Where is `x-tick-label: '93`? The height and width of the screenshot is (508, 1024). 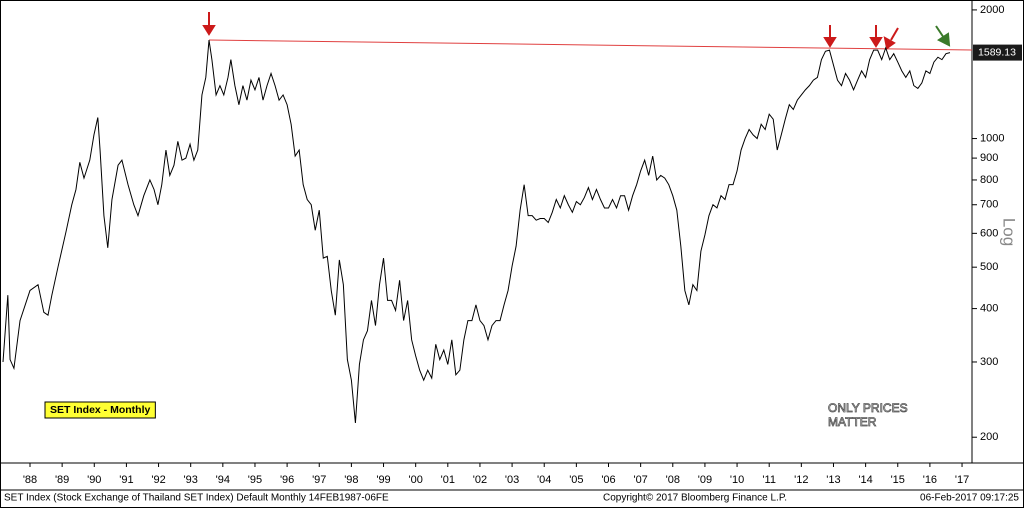
x-tick-label: '93 is located at coordinates (191, 480).